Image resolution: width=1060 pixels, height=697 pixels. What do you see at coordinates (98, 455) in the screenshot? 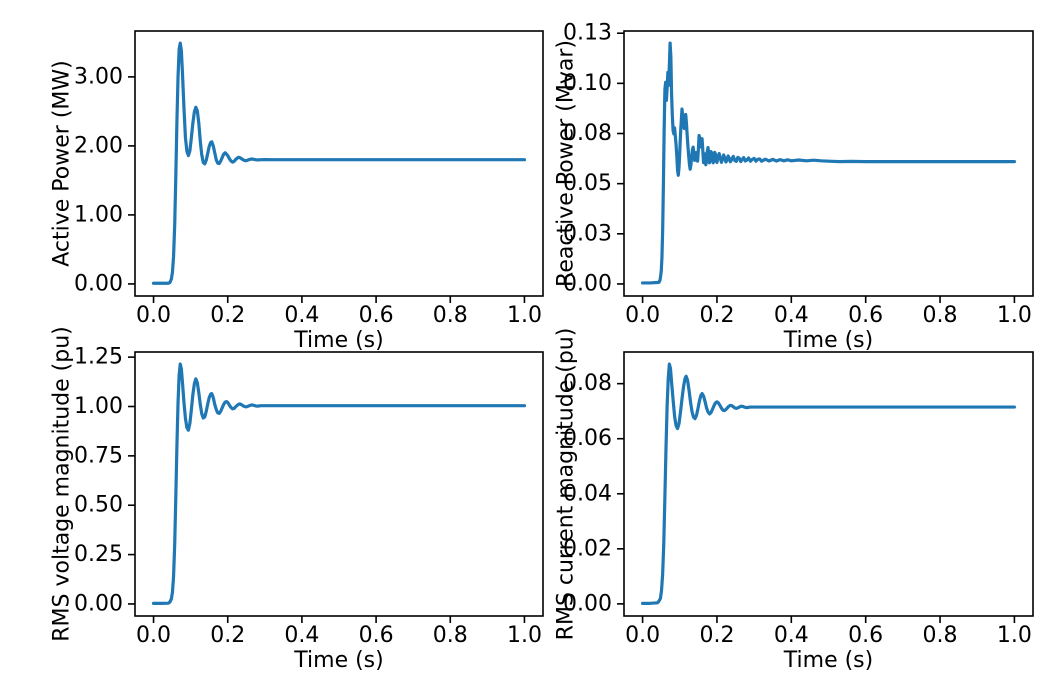
I see `y-tick-label-rms-voltage: 0.75` at bounding box center [98, 455].